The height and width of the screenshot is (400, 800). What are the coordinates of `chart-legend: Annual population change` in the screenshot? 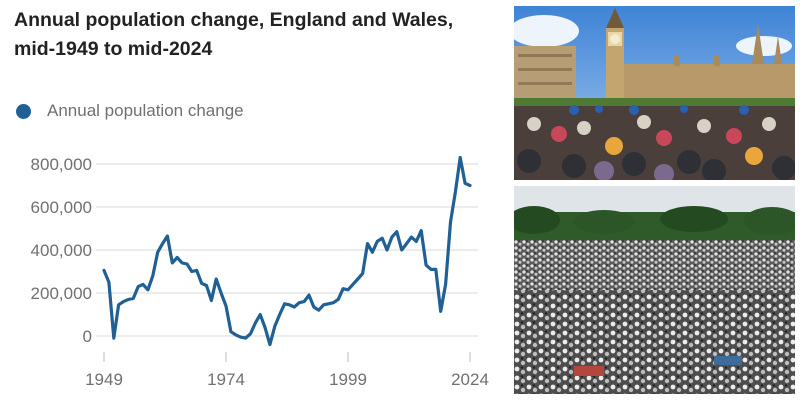 It's located at (129, 111).